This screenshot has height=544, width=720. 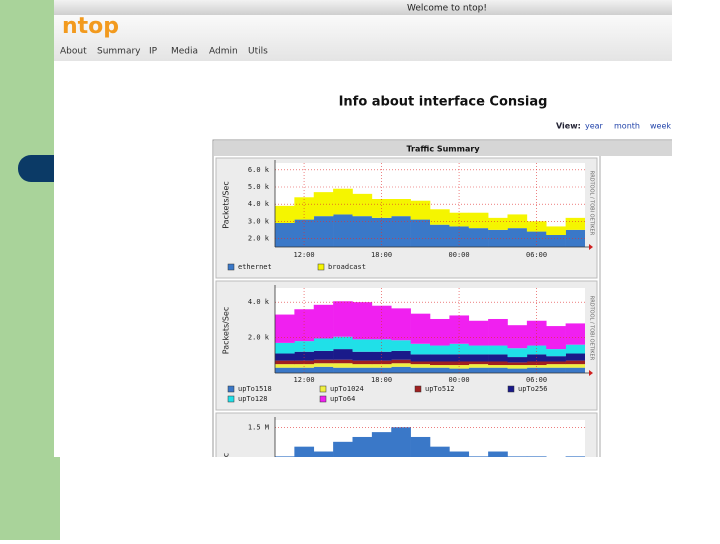 What do you see at coordinates (568, 126) in the screenshot?
I see `view-label: View:` at bounding box center [568, 126].